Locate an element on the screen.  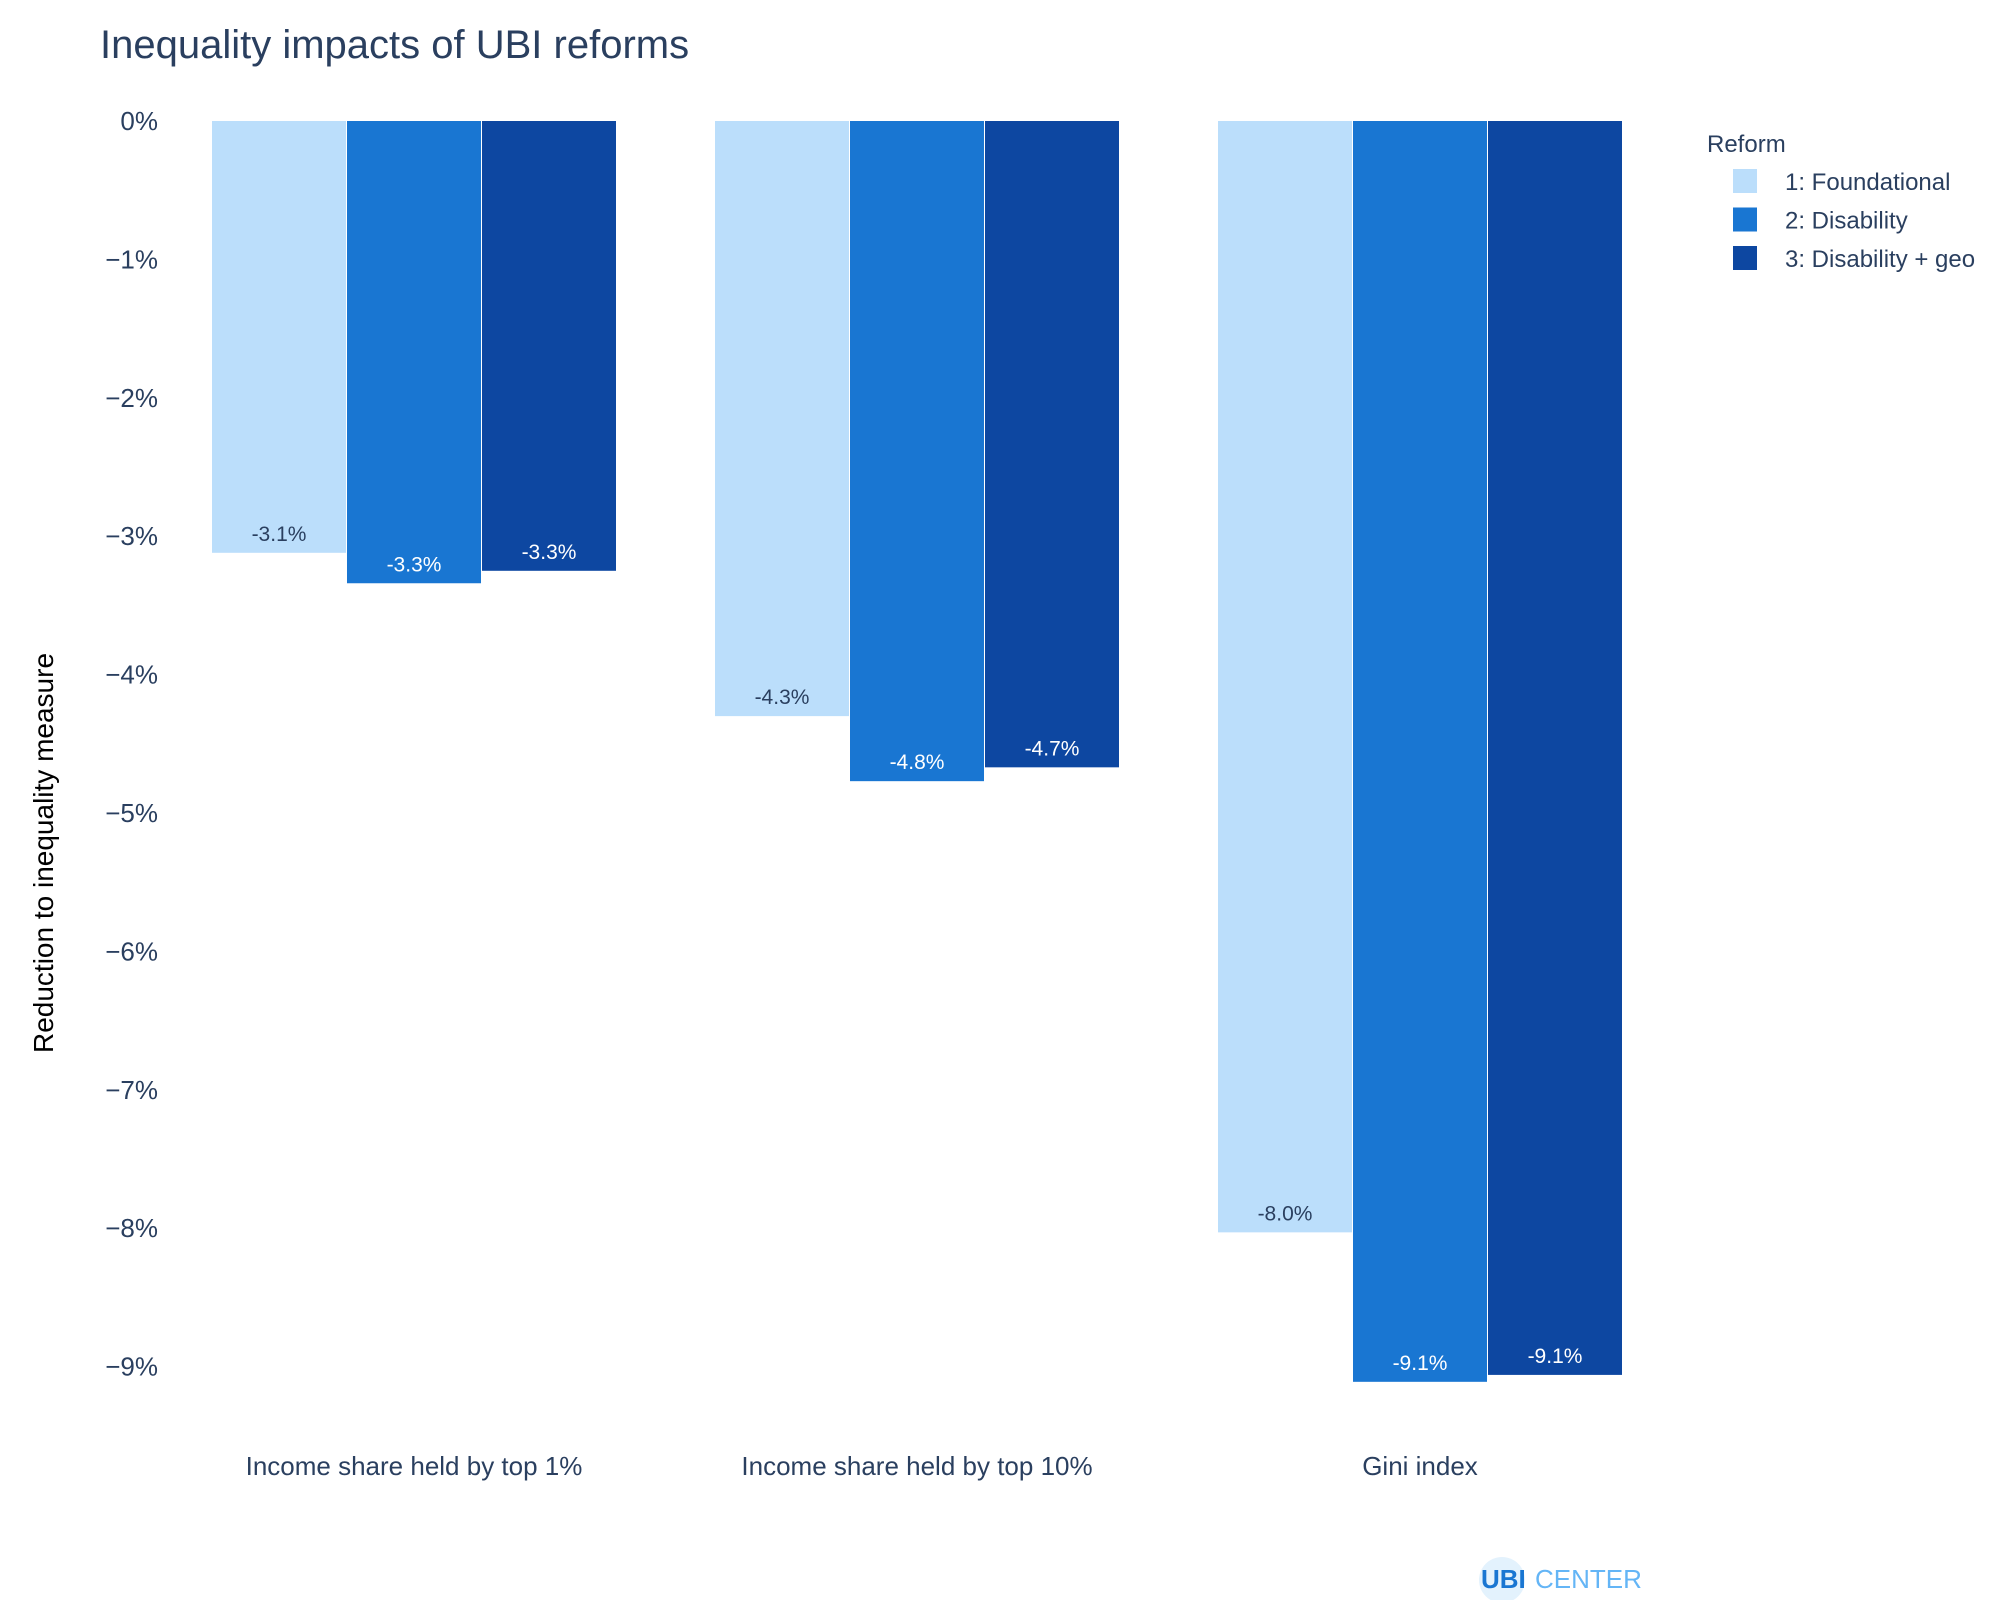
x-category-label: Income share held by top 1% is located at coordinates (414, 1466).